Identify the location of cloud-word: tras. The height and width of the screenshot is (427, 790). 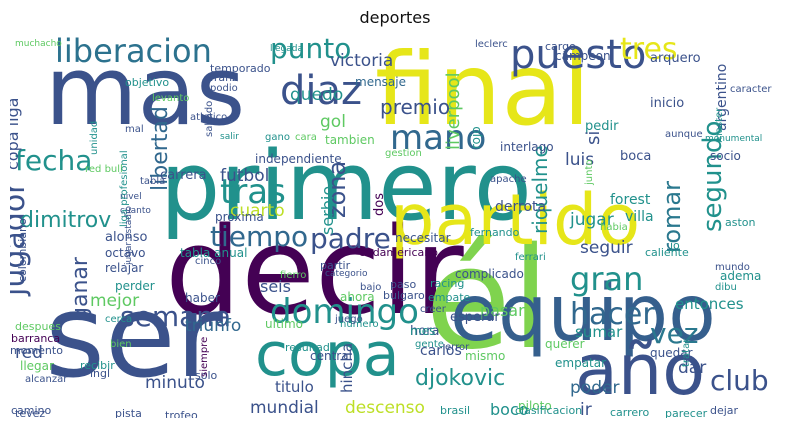
(253, 192).